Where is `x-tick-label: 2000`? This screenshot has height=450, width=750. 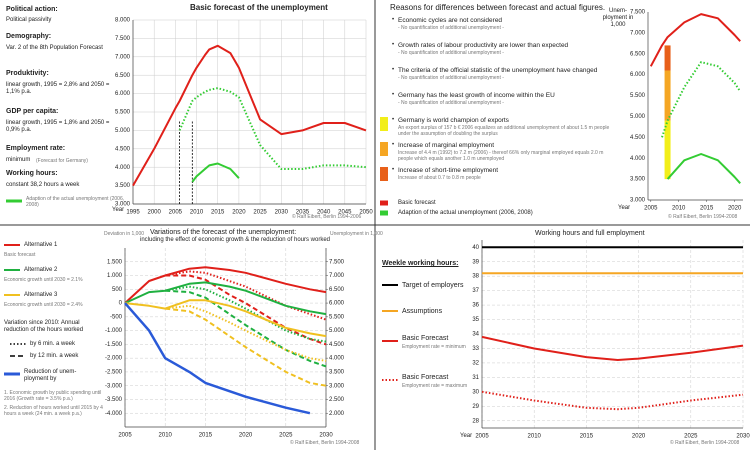
x-tick-label: 2000 is located at coordinates (155, 213).